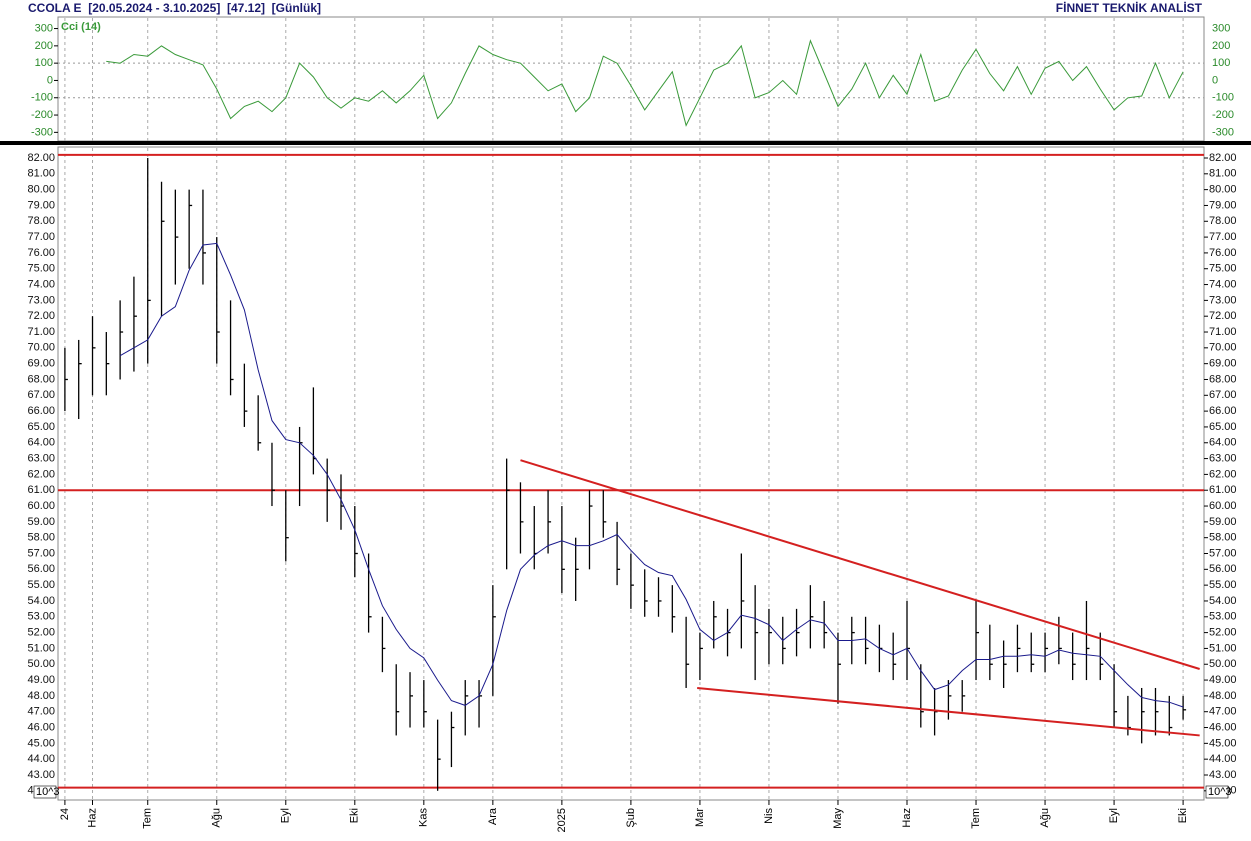  I want to click on y-tick-label: 59.00, so click(41, 522).